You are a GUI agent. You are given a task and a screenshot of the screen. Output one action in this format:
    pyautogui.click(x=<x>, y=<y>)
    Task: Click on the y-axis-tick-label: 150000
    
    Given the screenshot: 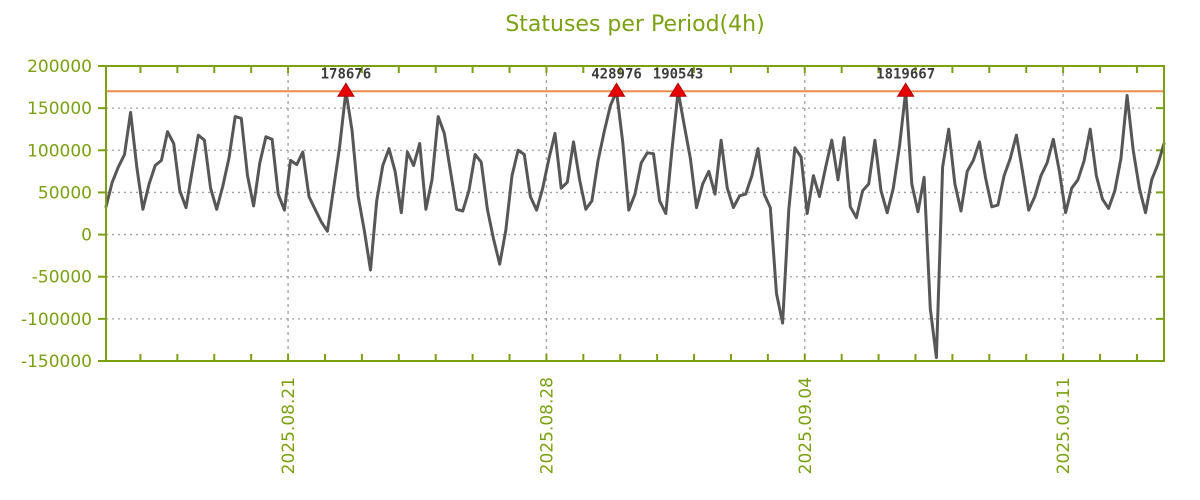 What is the action you would take?
    pyautogui.click(x=59, y=109)
    